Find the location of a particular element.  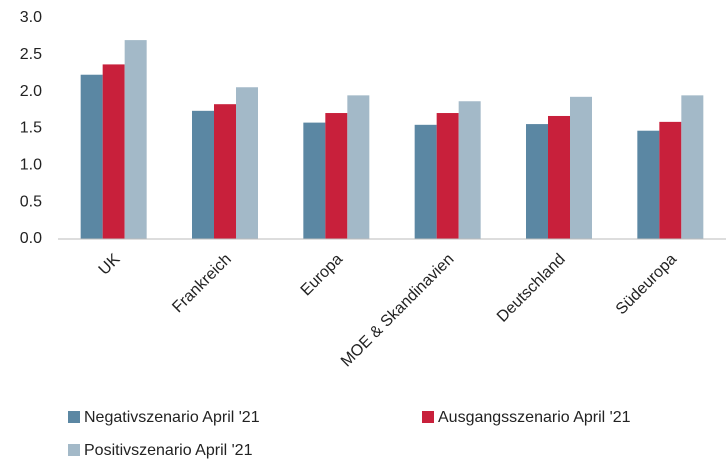

y-tick-label: 0.0 is located at coordinates (31, 238).